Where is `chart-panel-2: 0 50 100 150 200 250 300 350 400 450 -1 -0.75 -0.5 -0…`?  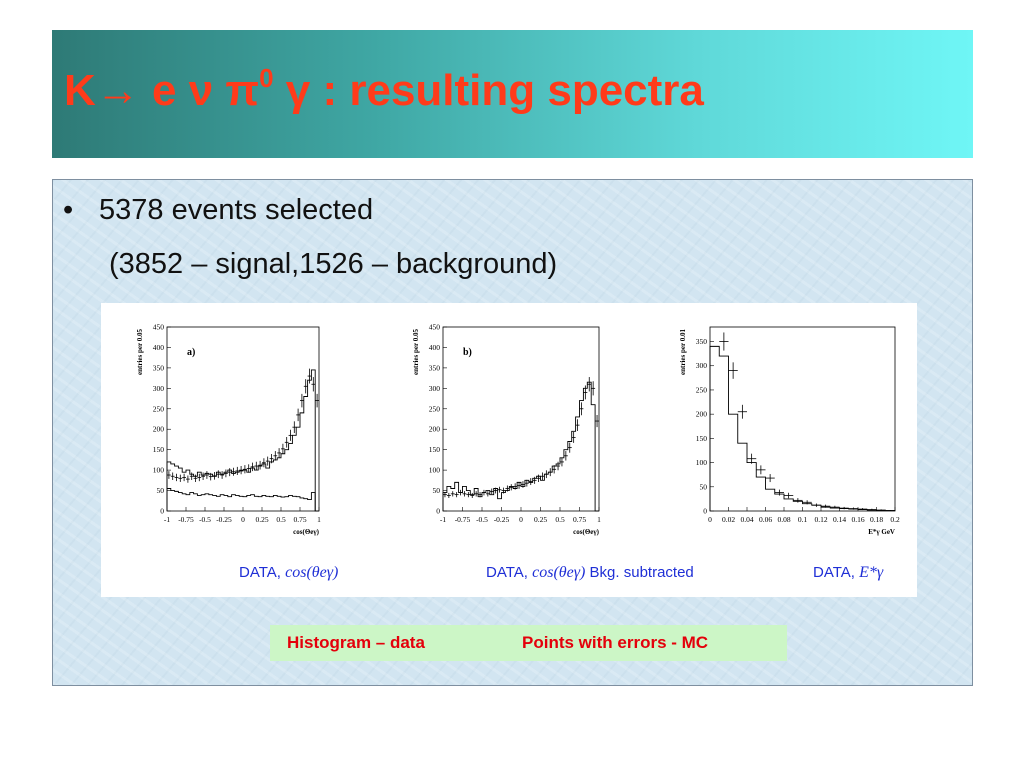 chart-panel-2: 0 50 100 150 200 250 300 350 400 450 -1 -0.75 -0.5 -0… is located at coordinates (553, 452).